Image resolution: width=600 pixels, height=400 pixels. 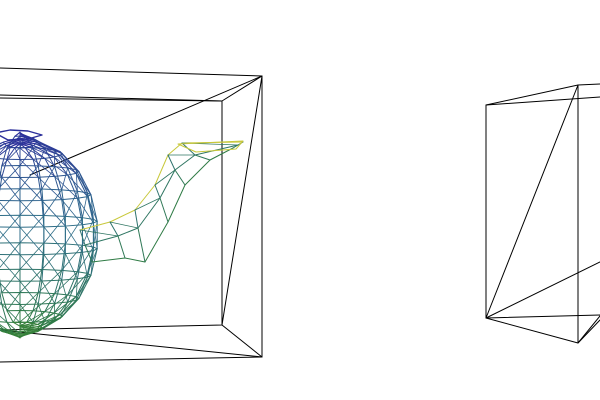 What do you see at coordinates (210, 146) in the screenshot?
I see `spout-tip` at bounding box center [210, 146].